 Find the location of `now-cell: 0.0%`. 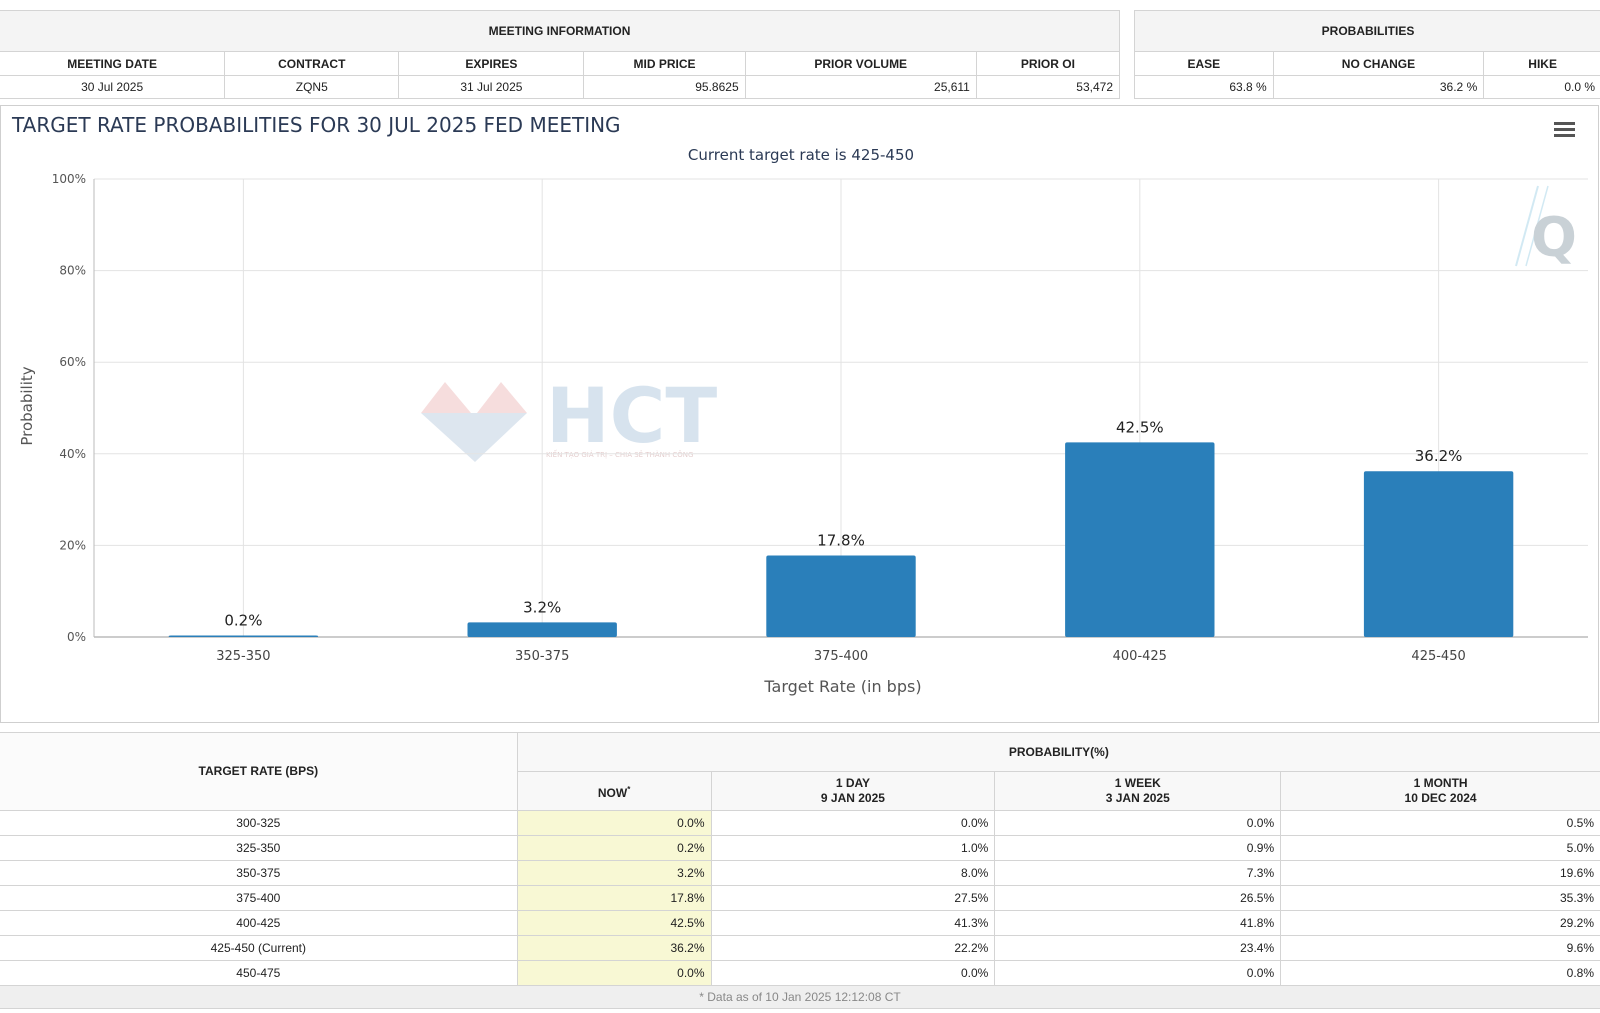

now-cell: 0.0% is located at coordinates (614, 823).